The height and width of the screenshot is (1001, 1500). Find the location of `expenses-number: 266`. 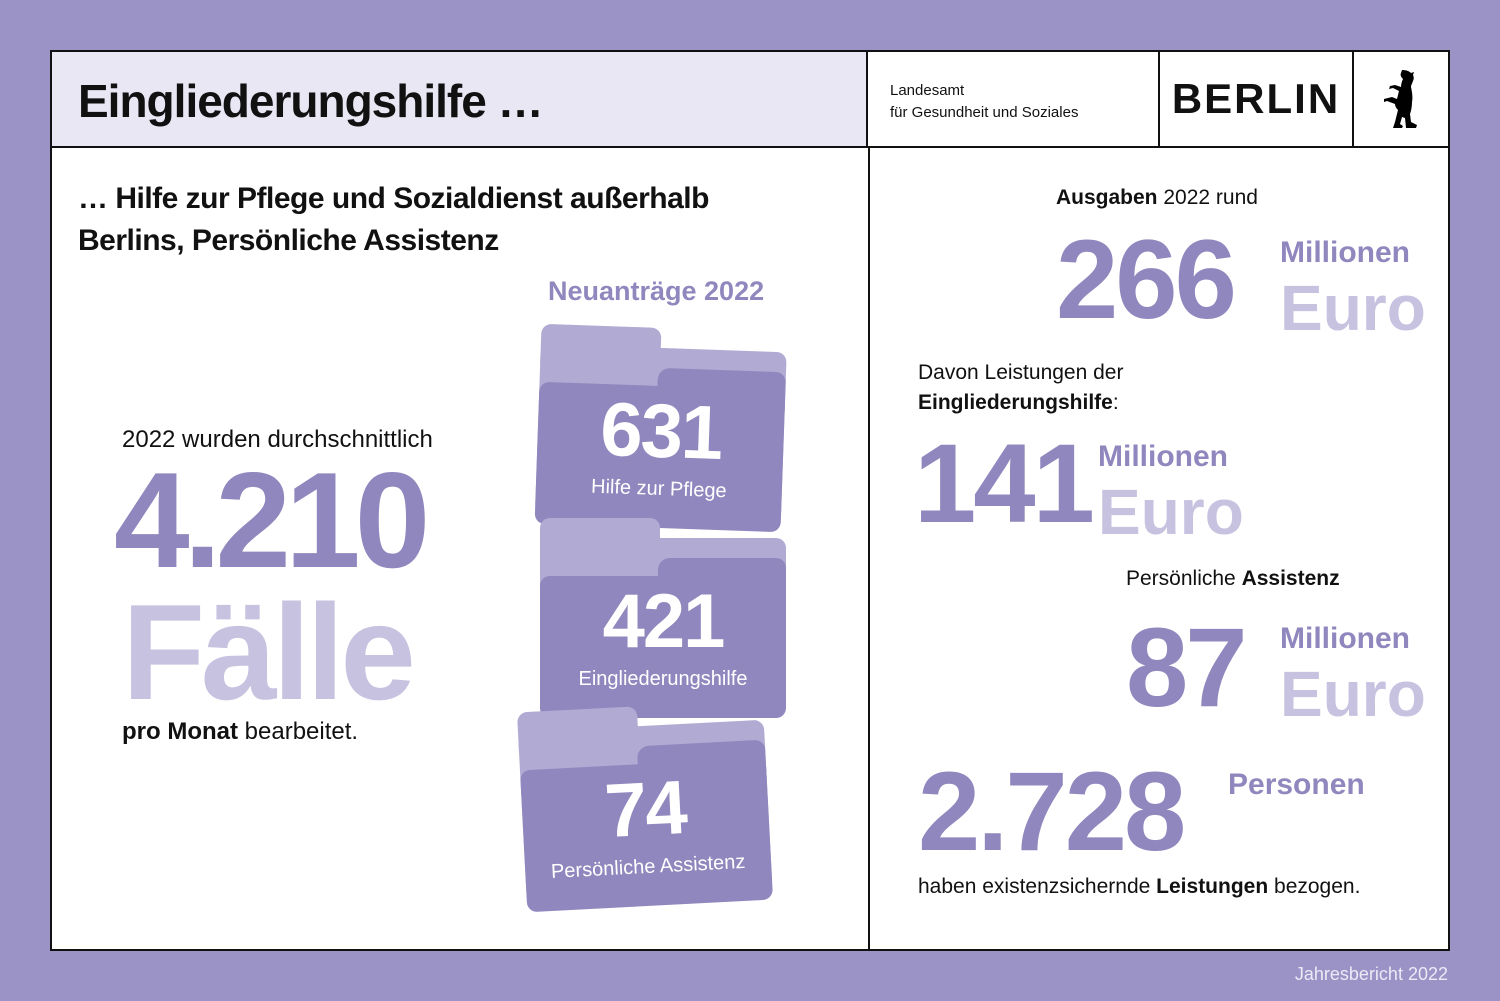

expenses-number: 266 is located at coordinates (1146, 279).